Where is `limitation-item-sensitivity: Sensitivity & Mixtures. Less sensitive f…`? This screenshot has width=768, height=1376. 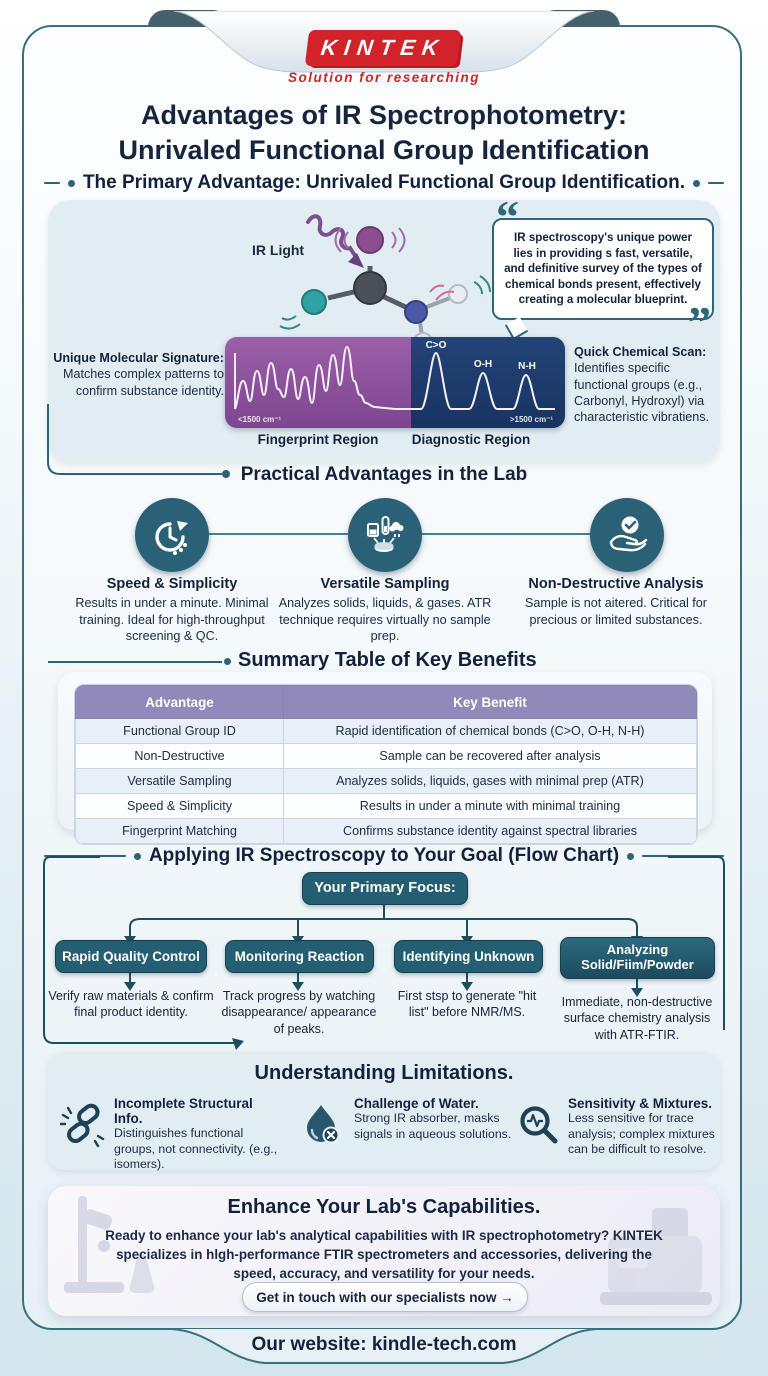
limitation-item-sensitivity: Sensitivity & Mixtures. Less sensitive f… is located at coordinates (644, 1127).